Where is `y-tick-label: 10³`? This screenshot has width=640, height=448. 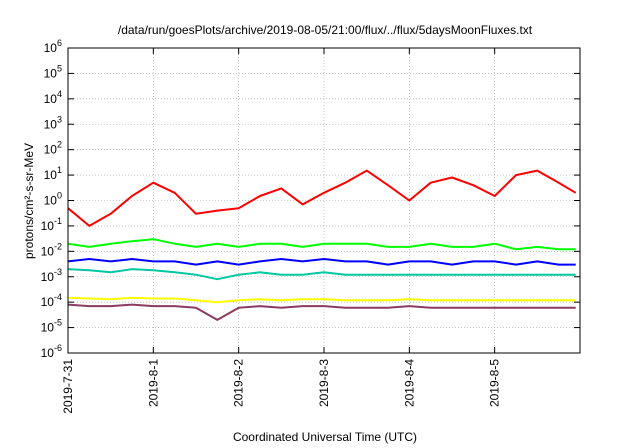 y-tick-label: 10³ is located at coordinates (53, 122).